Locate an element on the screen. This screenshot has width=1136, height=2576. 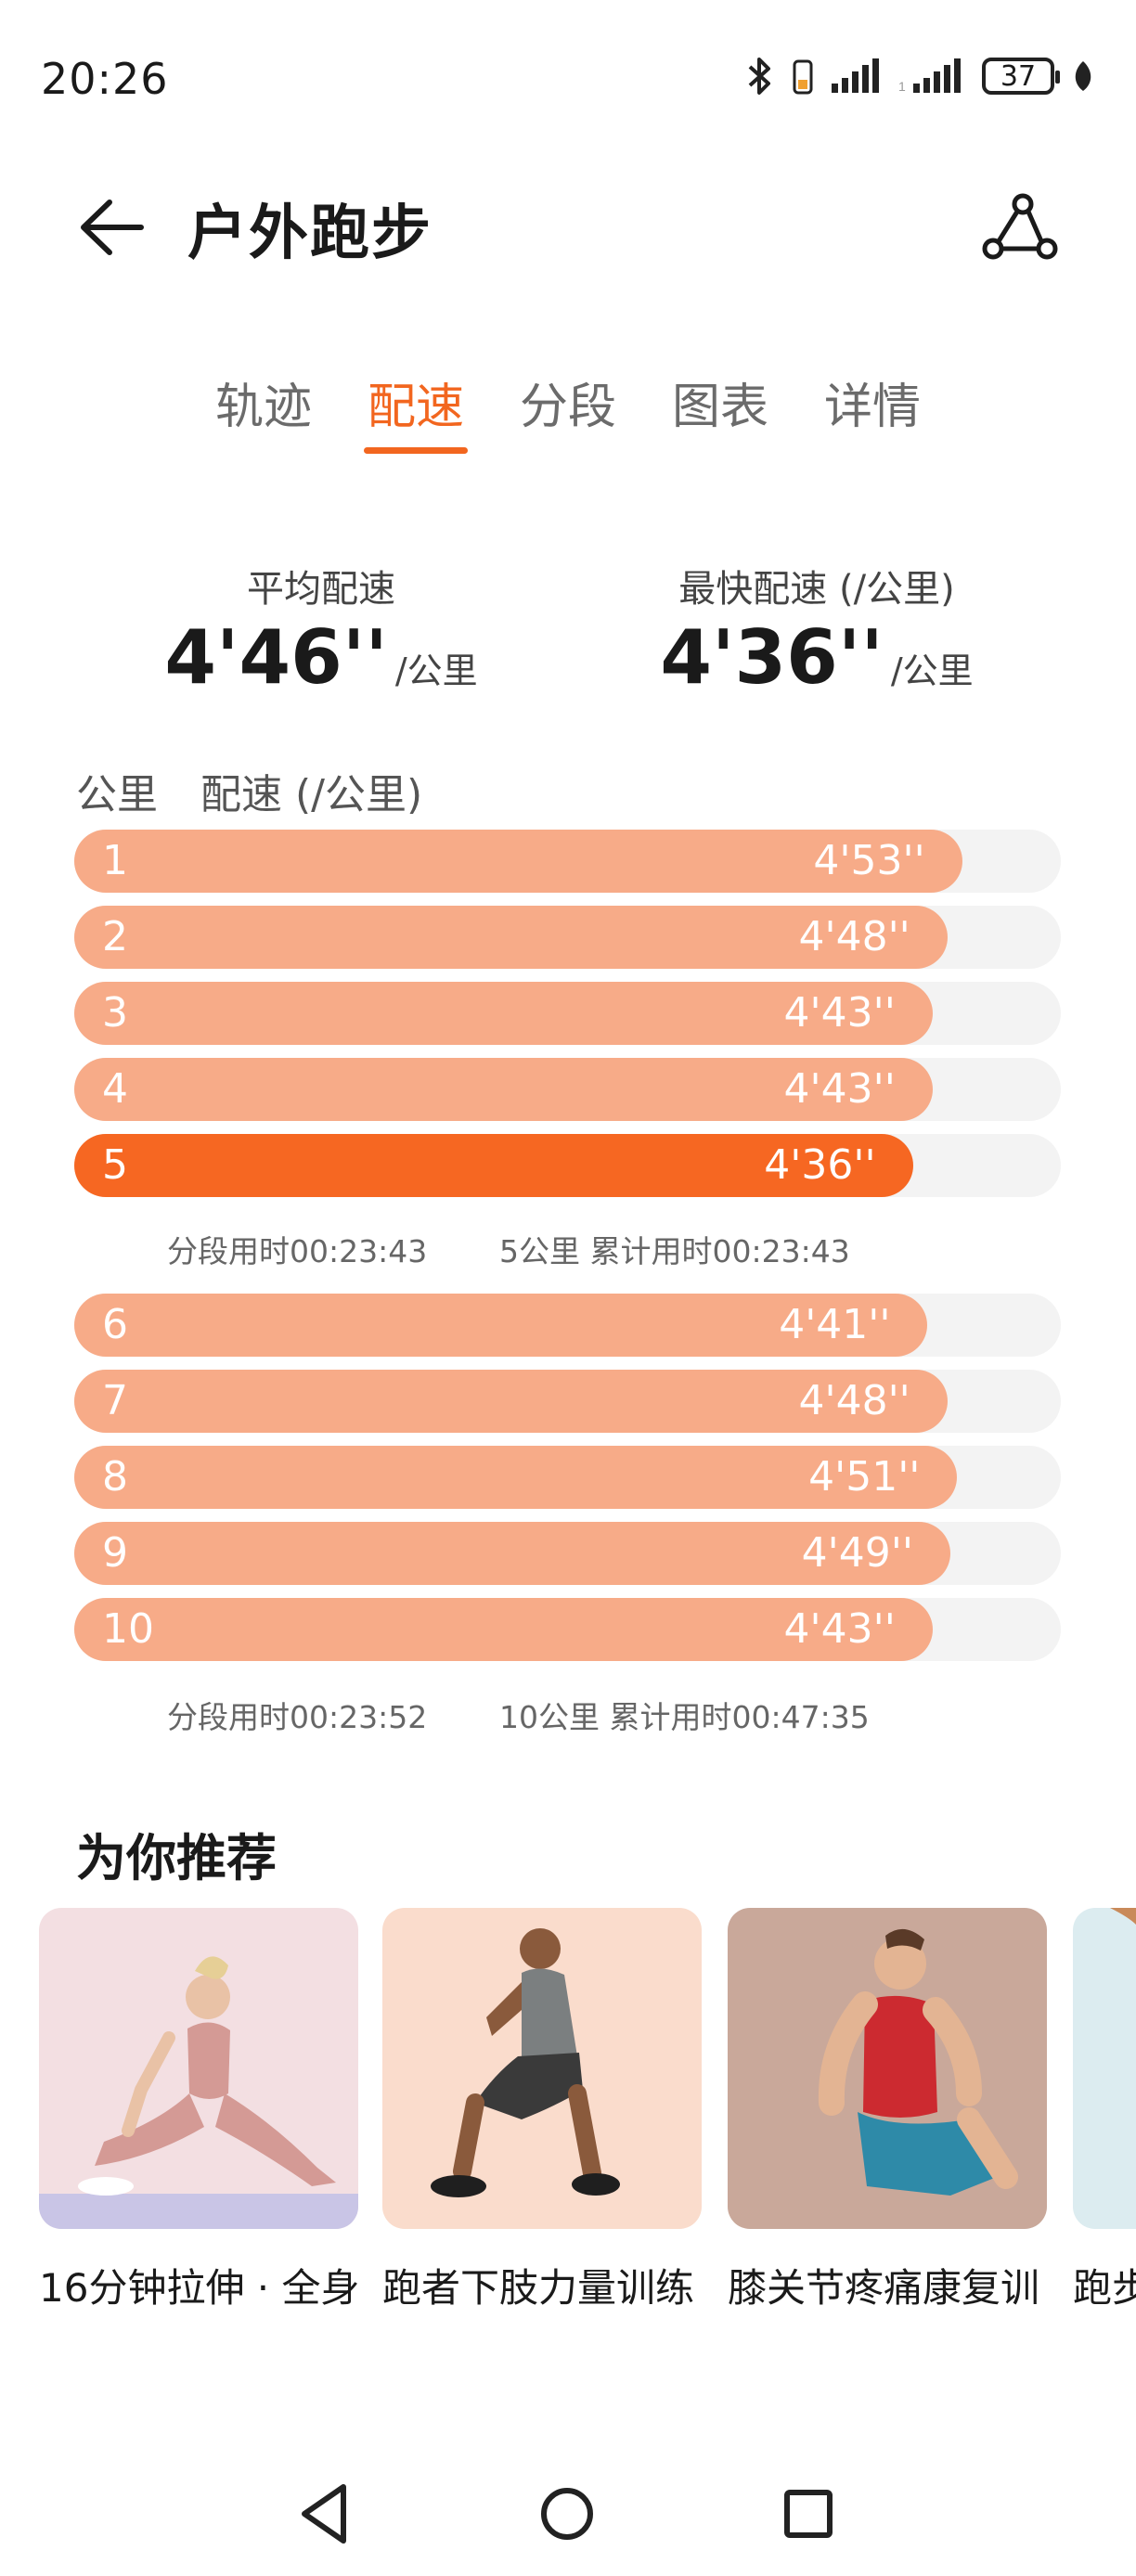
triangle-back-icon is located at coordinates (324, 2514).